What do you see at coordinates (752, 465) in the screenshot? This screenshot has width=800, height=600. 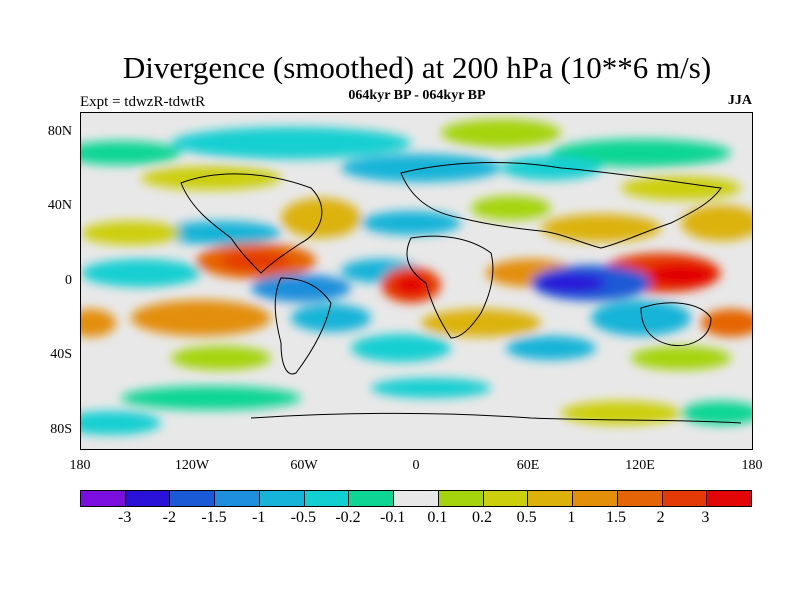 I see `lon-label-180e: 180` at bounding box center [752, 465].